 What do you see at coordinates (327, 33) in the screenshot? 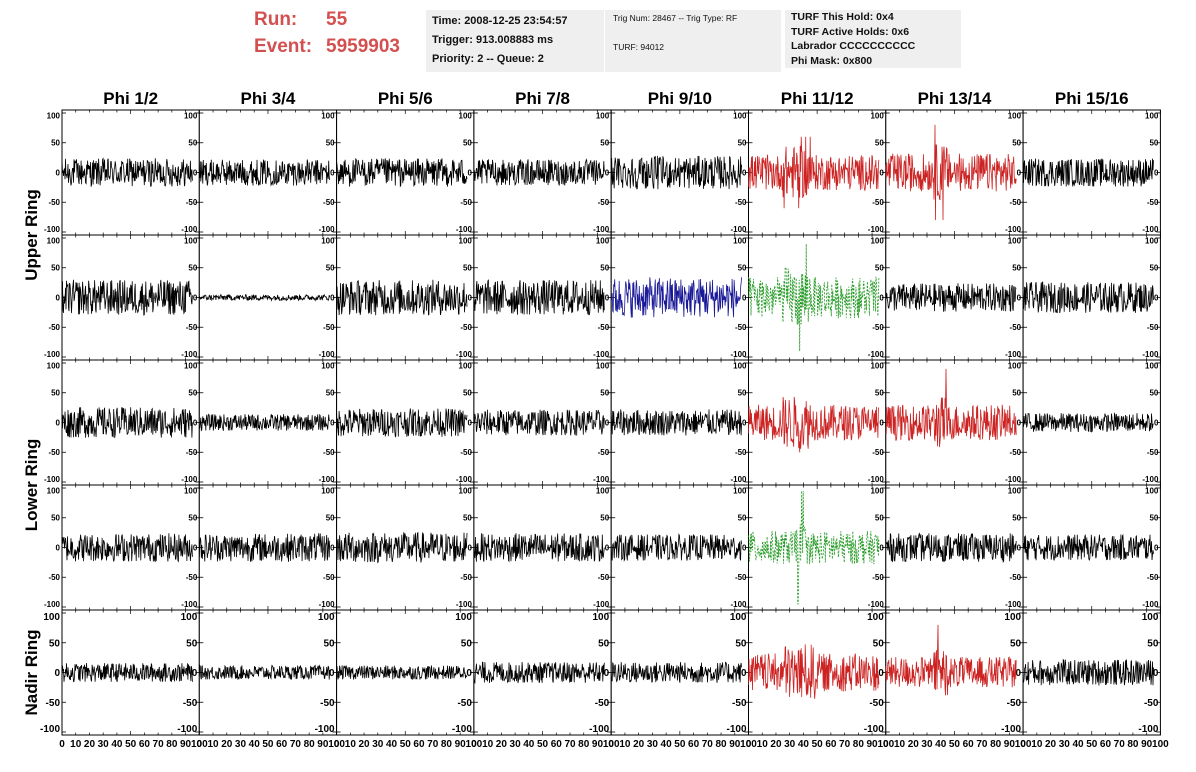
I see `run-event-header: Run: 55 Event: 5959903` at bounding box center [327, 33].